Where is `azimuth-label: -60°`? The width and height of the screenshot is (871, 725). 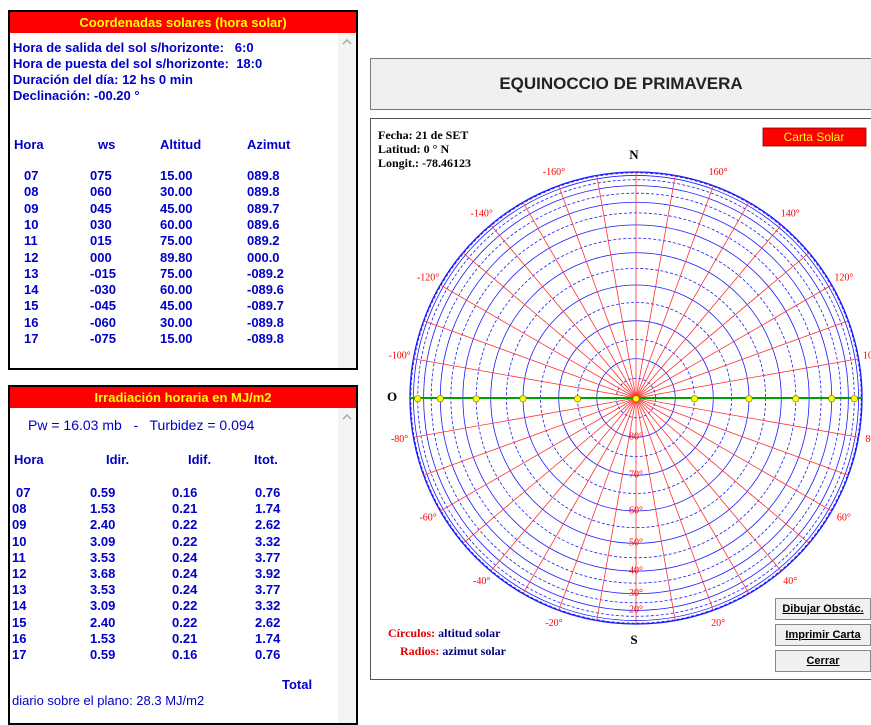 azimuth-label: -60° is located at coordinates (427, 517).